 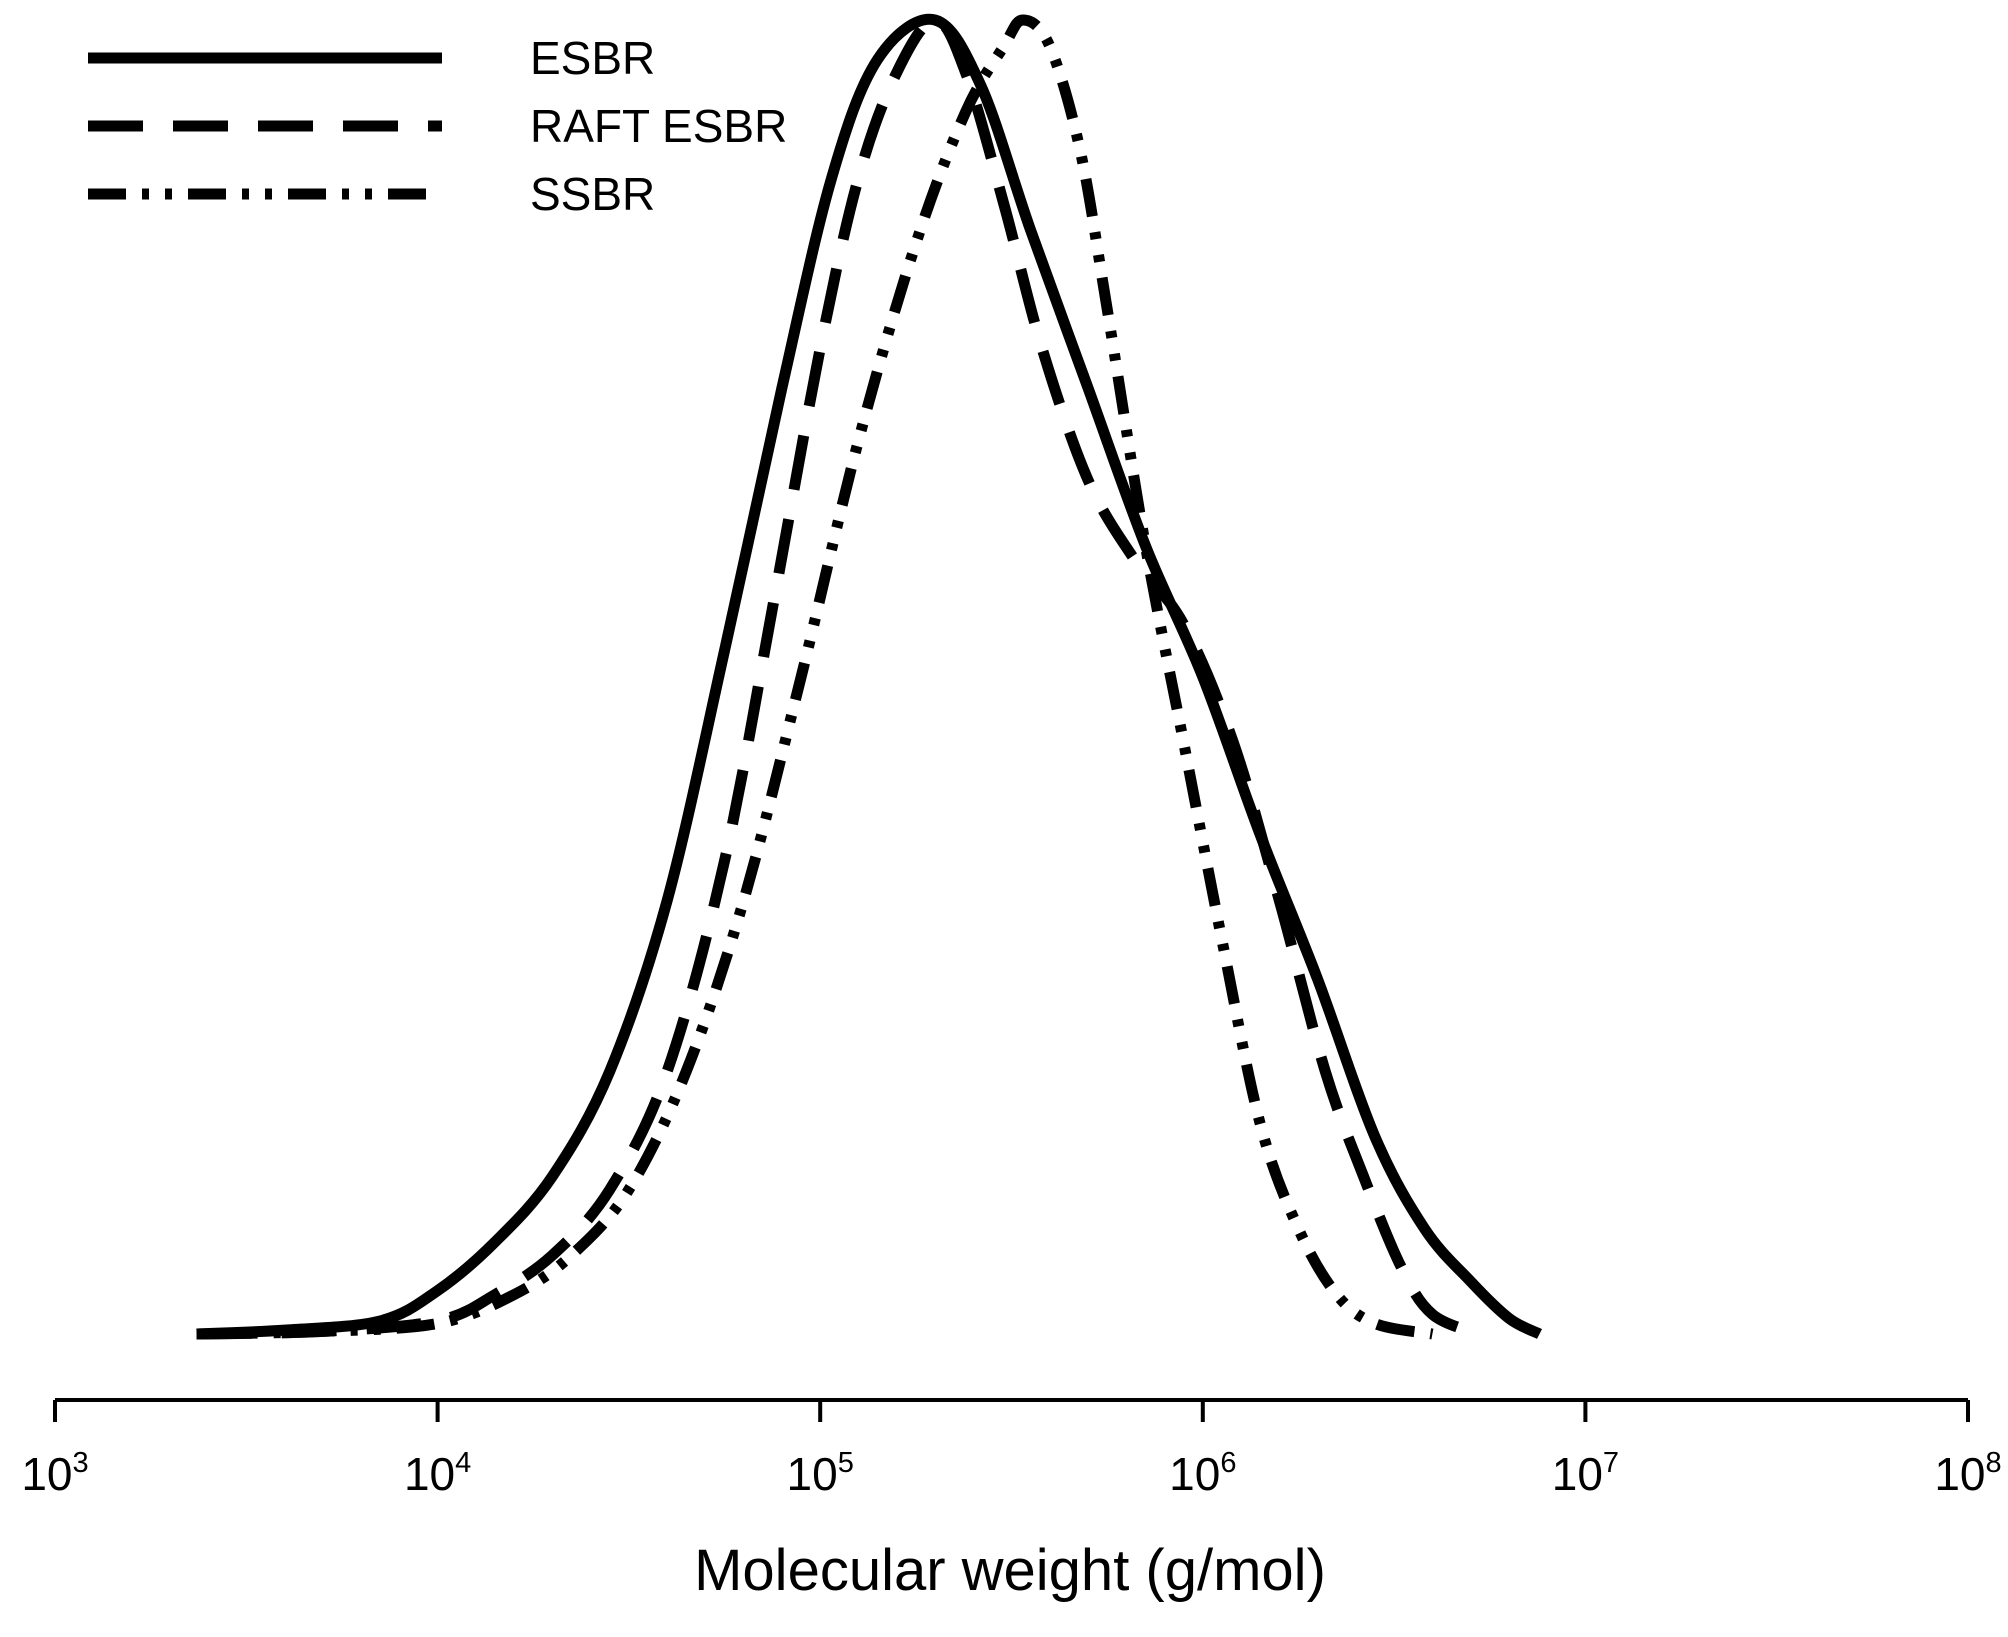 What do you see at coordinates (1011, 1449) in the screenshot?
I see `x-axis: 10³ 10⁴ 10⁵ 10⁶ 10⁷ 10⁸` at bounding box center [1011, 1449].